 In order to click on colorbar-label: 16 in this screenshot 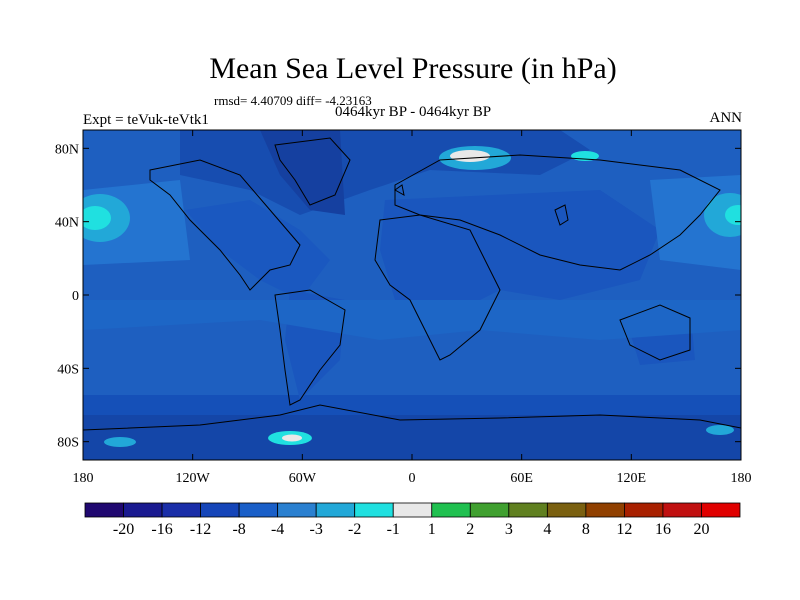, I will do `click(663, 529)`.